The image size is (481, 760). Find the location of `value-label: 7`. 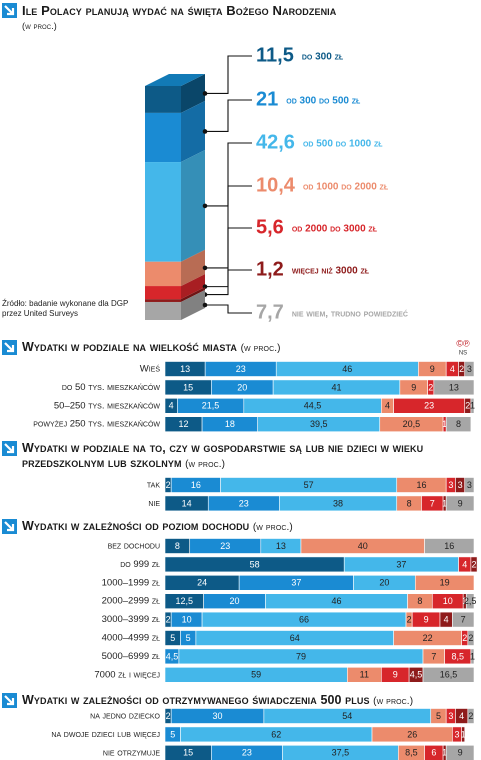

value-label: 7 is located at coordinates (463, 619).